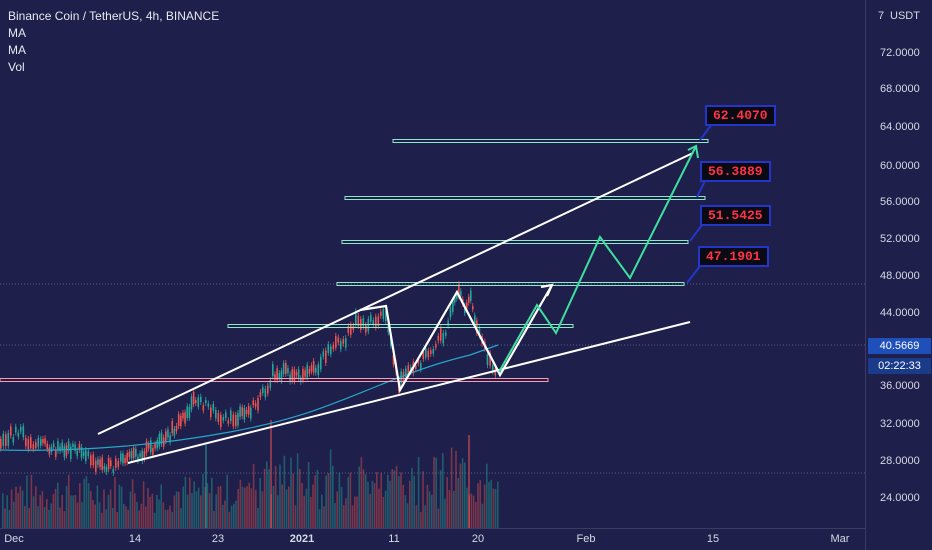 The height and width of the screenshot is (550, 932). What do you see at coordinates (17, 33) in the screenshot?
I see `ma-indicator-1: MA` at bounding box center [17, 33].